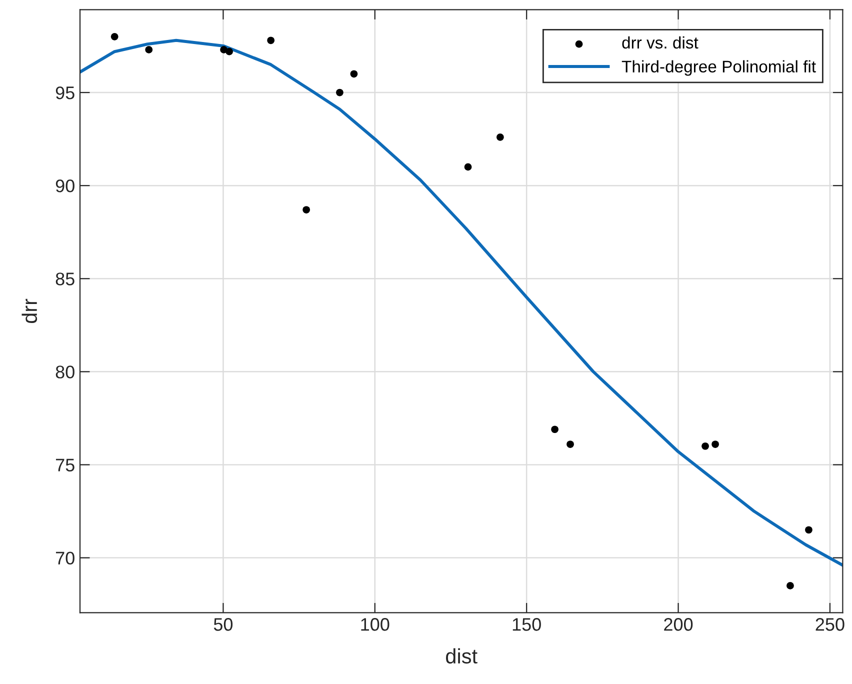  I want to click on y-tick-label: 70, so click(65, 558).